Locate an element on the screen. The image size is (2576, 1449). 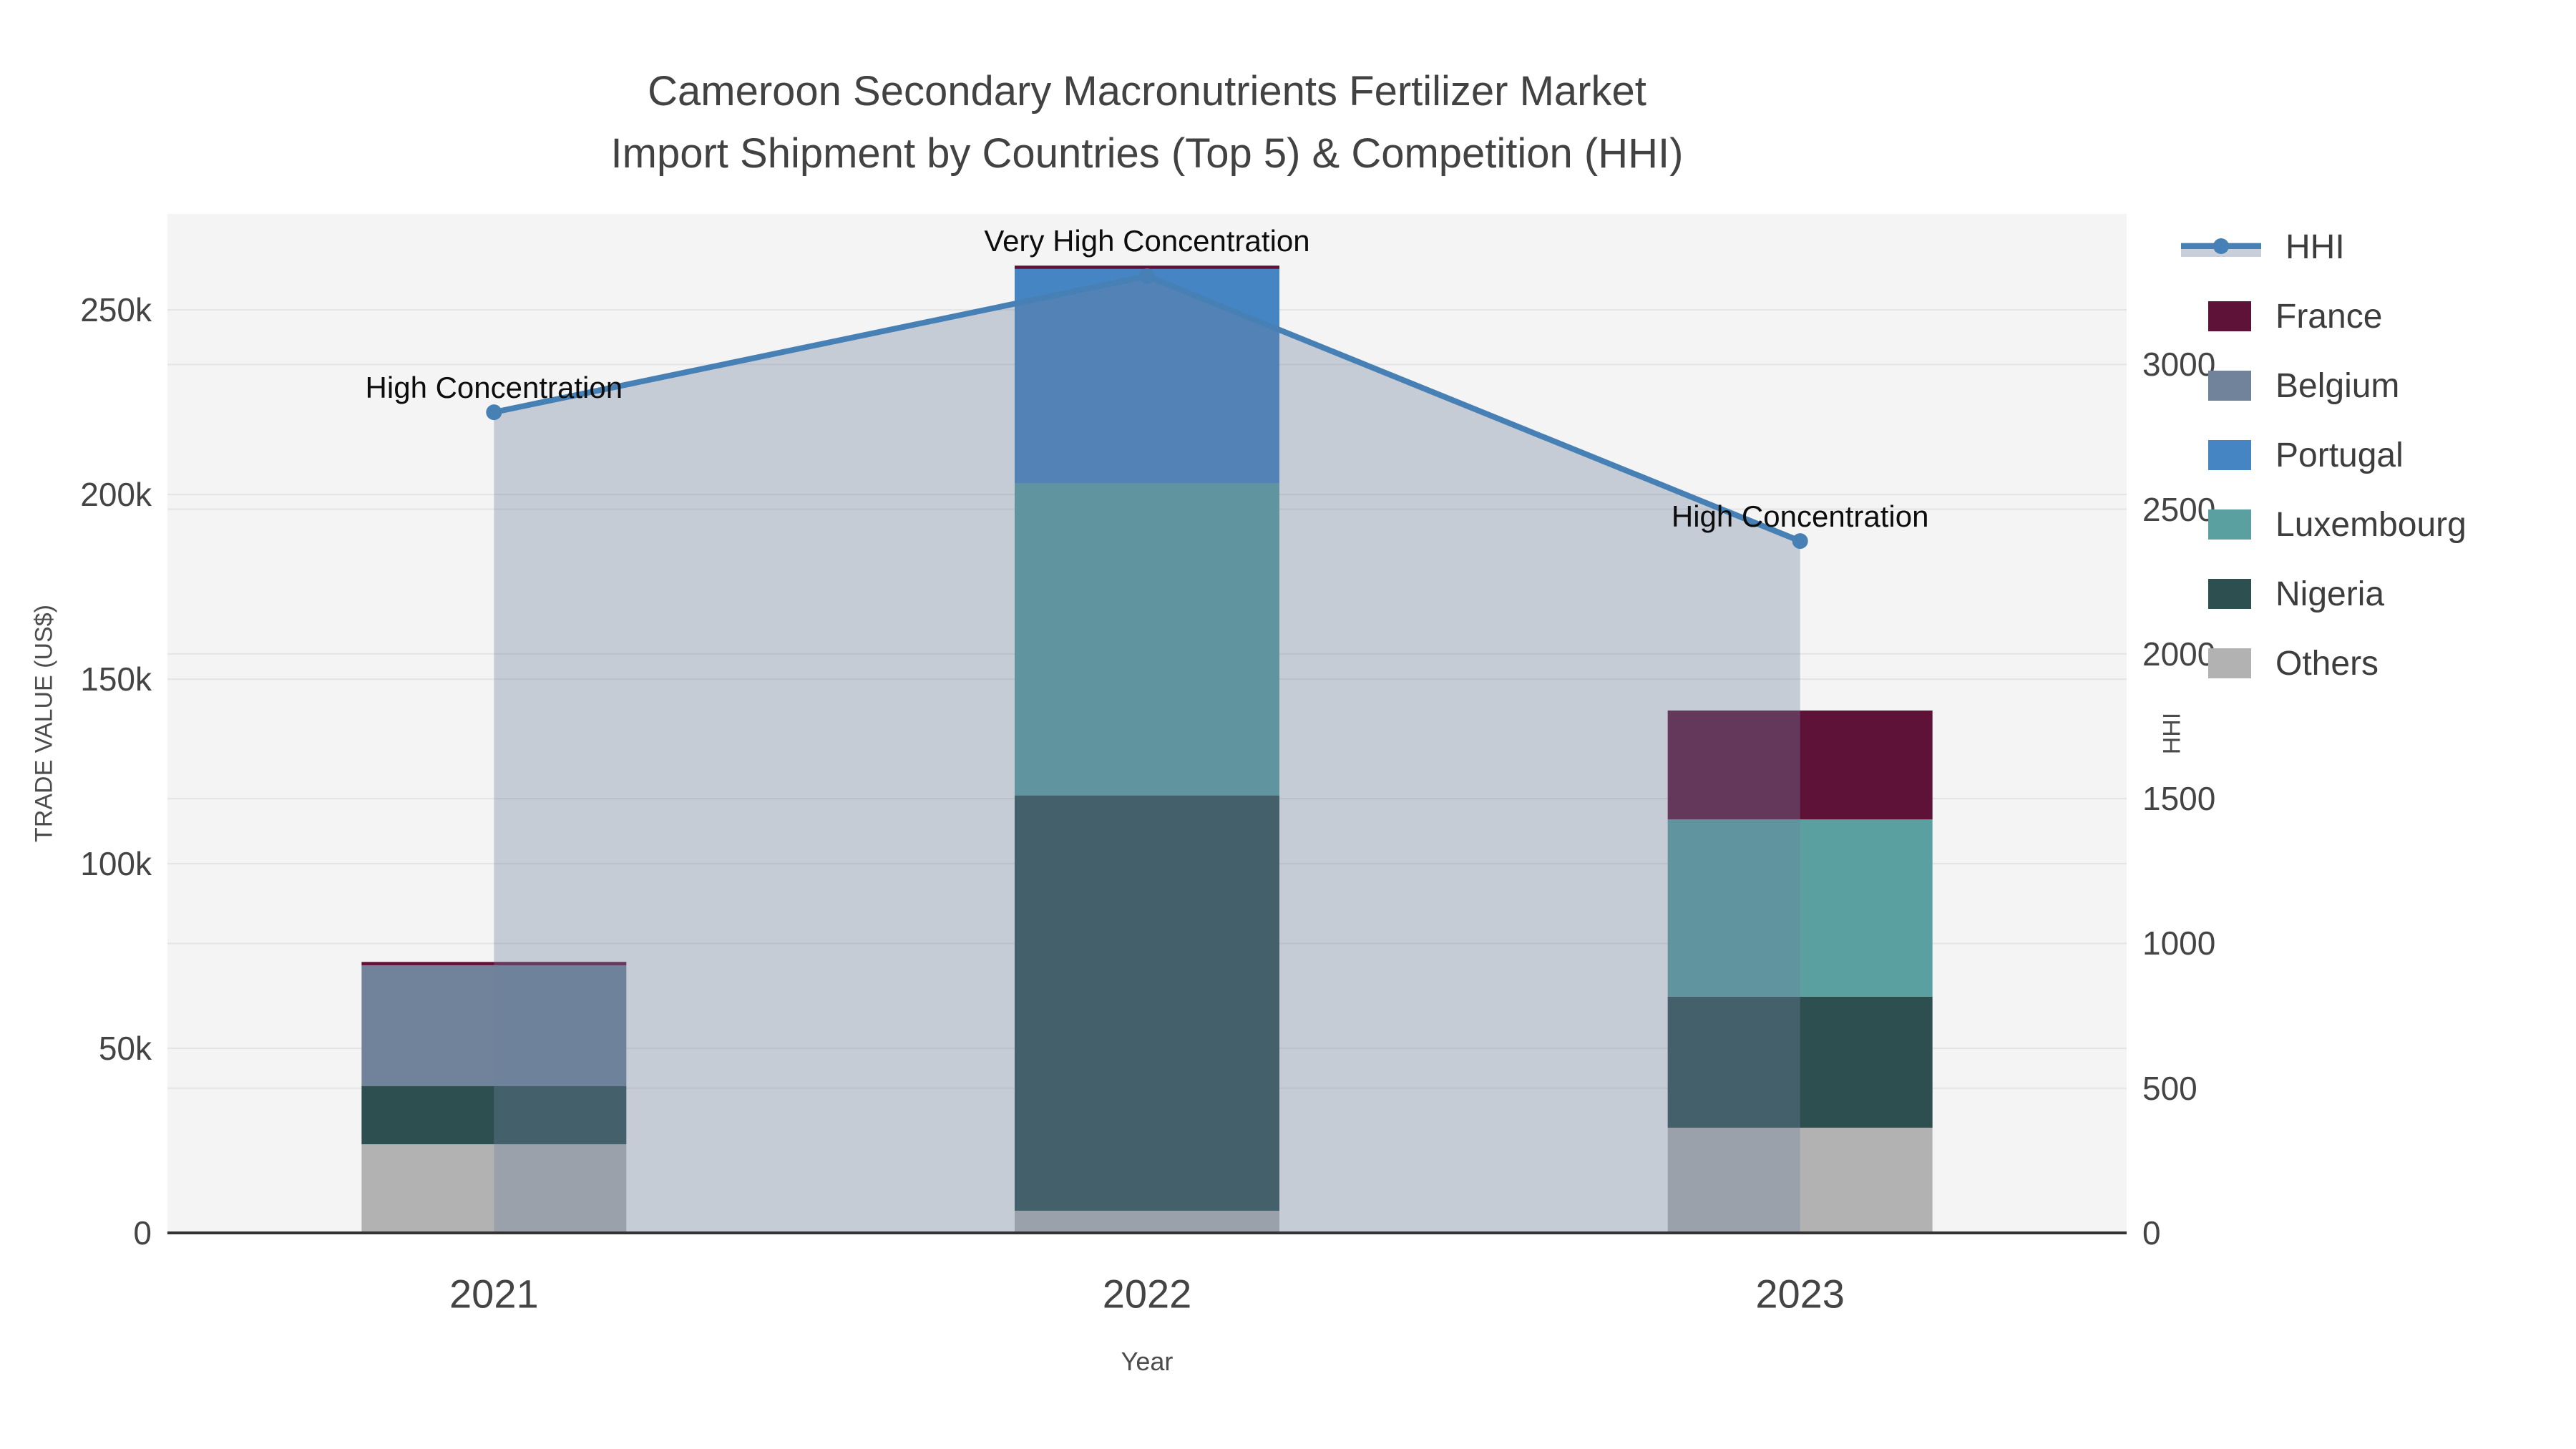
right-tick-0: 0 is located at coordinates (2151, 1233).